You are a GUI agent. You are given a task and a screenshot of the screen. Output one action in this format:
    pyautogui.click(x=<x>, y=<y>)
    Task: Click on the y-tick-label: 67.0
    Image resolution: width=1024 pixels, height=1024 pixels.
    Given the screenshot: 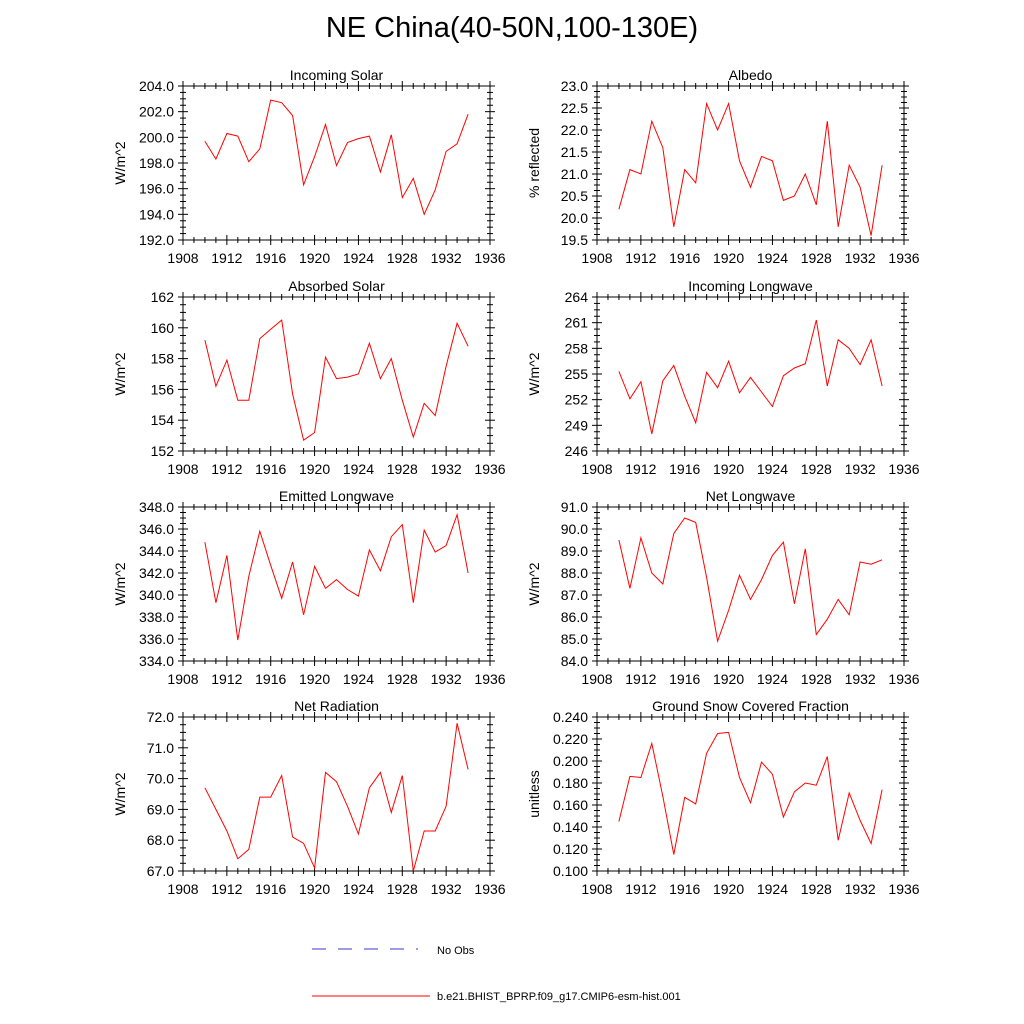 What is the action you would take?
    pyautogui.click(x=160, y=871)
    